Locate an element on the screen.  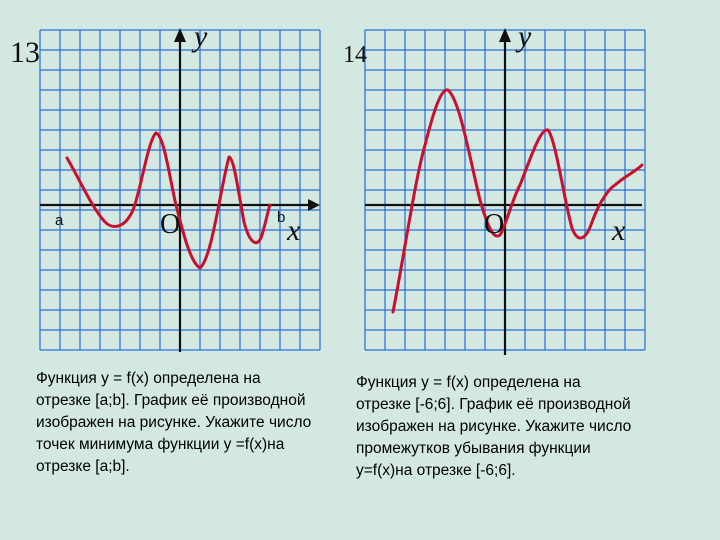
origin-label-14: O is located at coordinates (494, 224).